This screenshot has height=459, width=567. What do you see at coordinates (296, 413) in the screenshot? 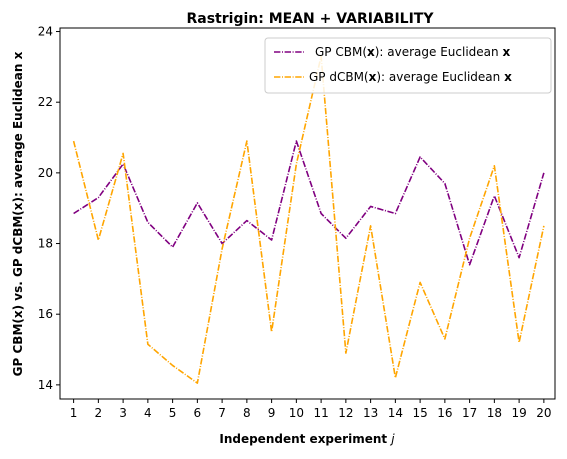
I see `x-tick-label: 10` at bounding box center [296, 413].